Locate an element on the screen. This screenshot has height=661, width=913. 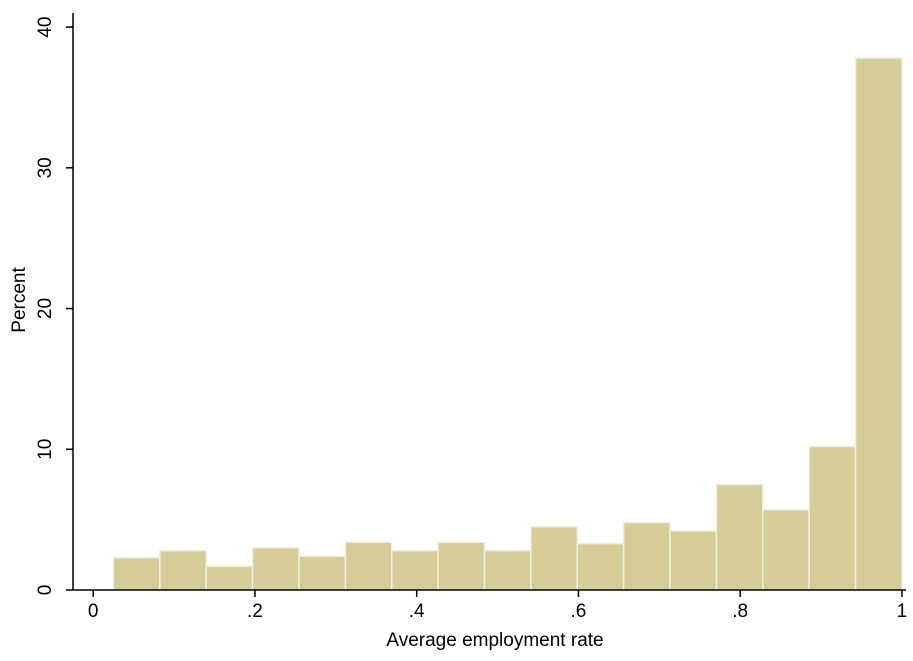
x-tick-label: .6 is located at coordinates (579, 611).